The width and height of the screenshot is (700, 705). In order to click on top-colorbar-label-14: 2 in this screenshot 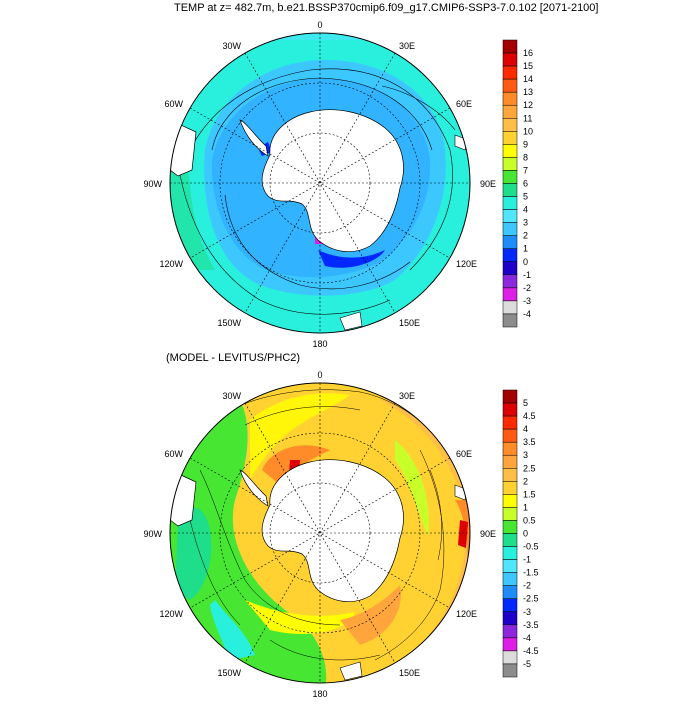, I will do `click(525, 236)`.